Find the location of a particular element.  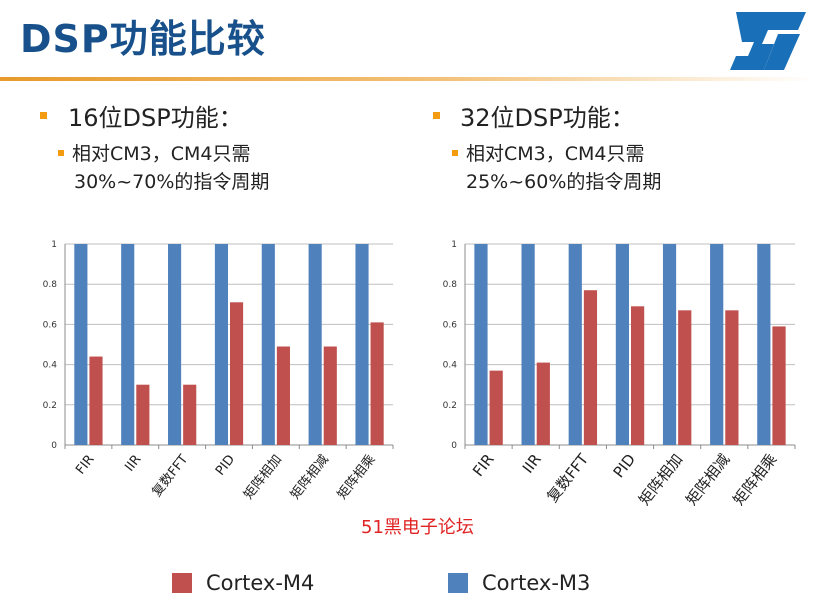

right-heading: 32位DSP功能： is located at coordinates (547, 118).